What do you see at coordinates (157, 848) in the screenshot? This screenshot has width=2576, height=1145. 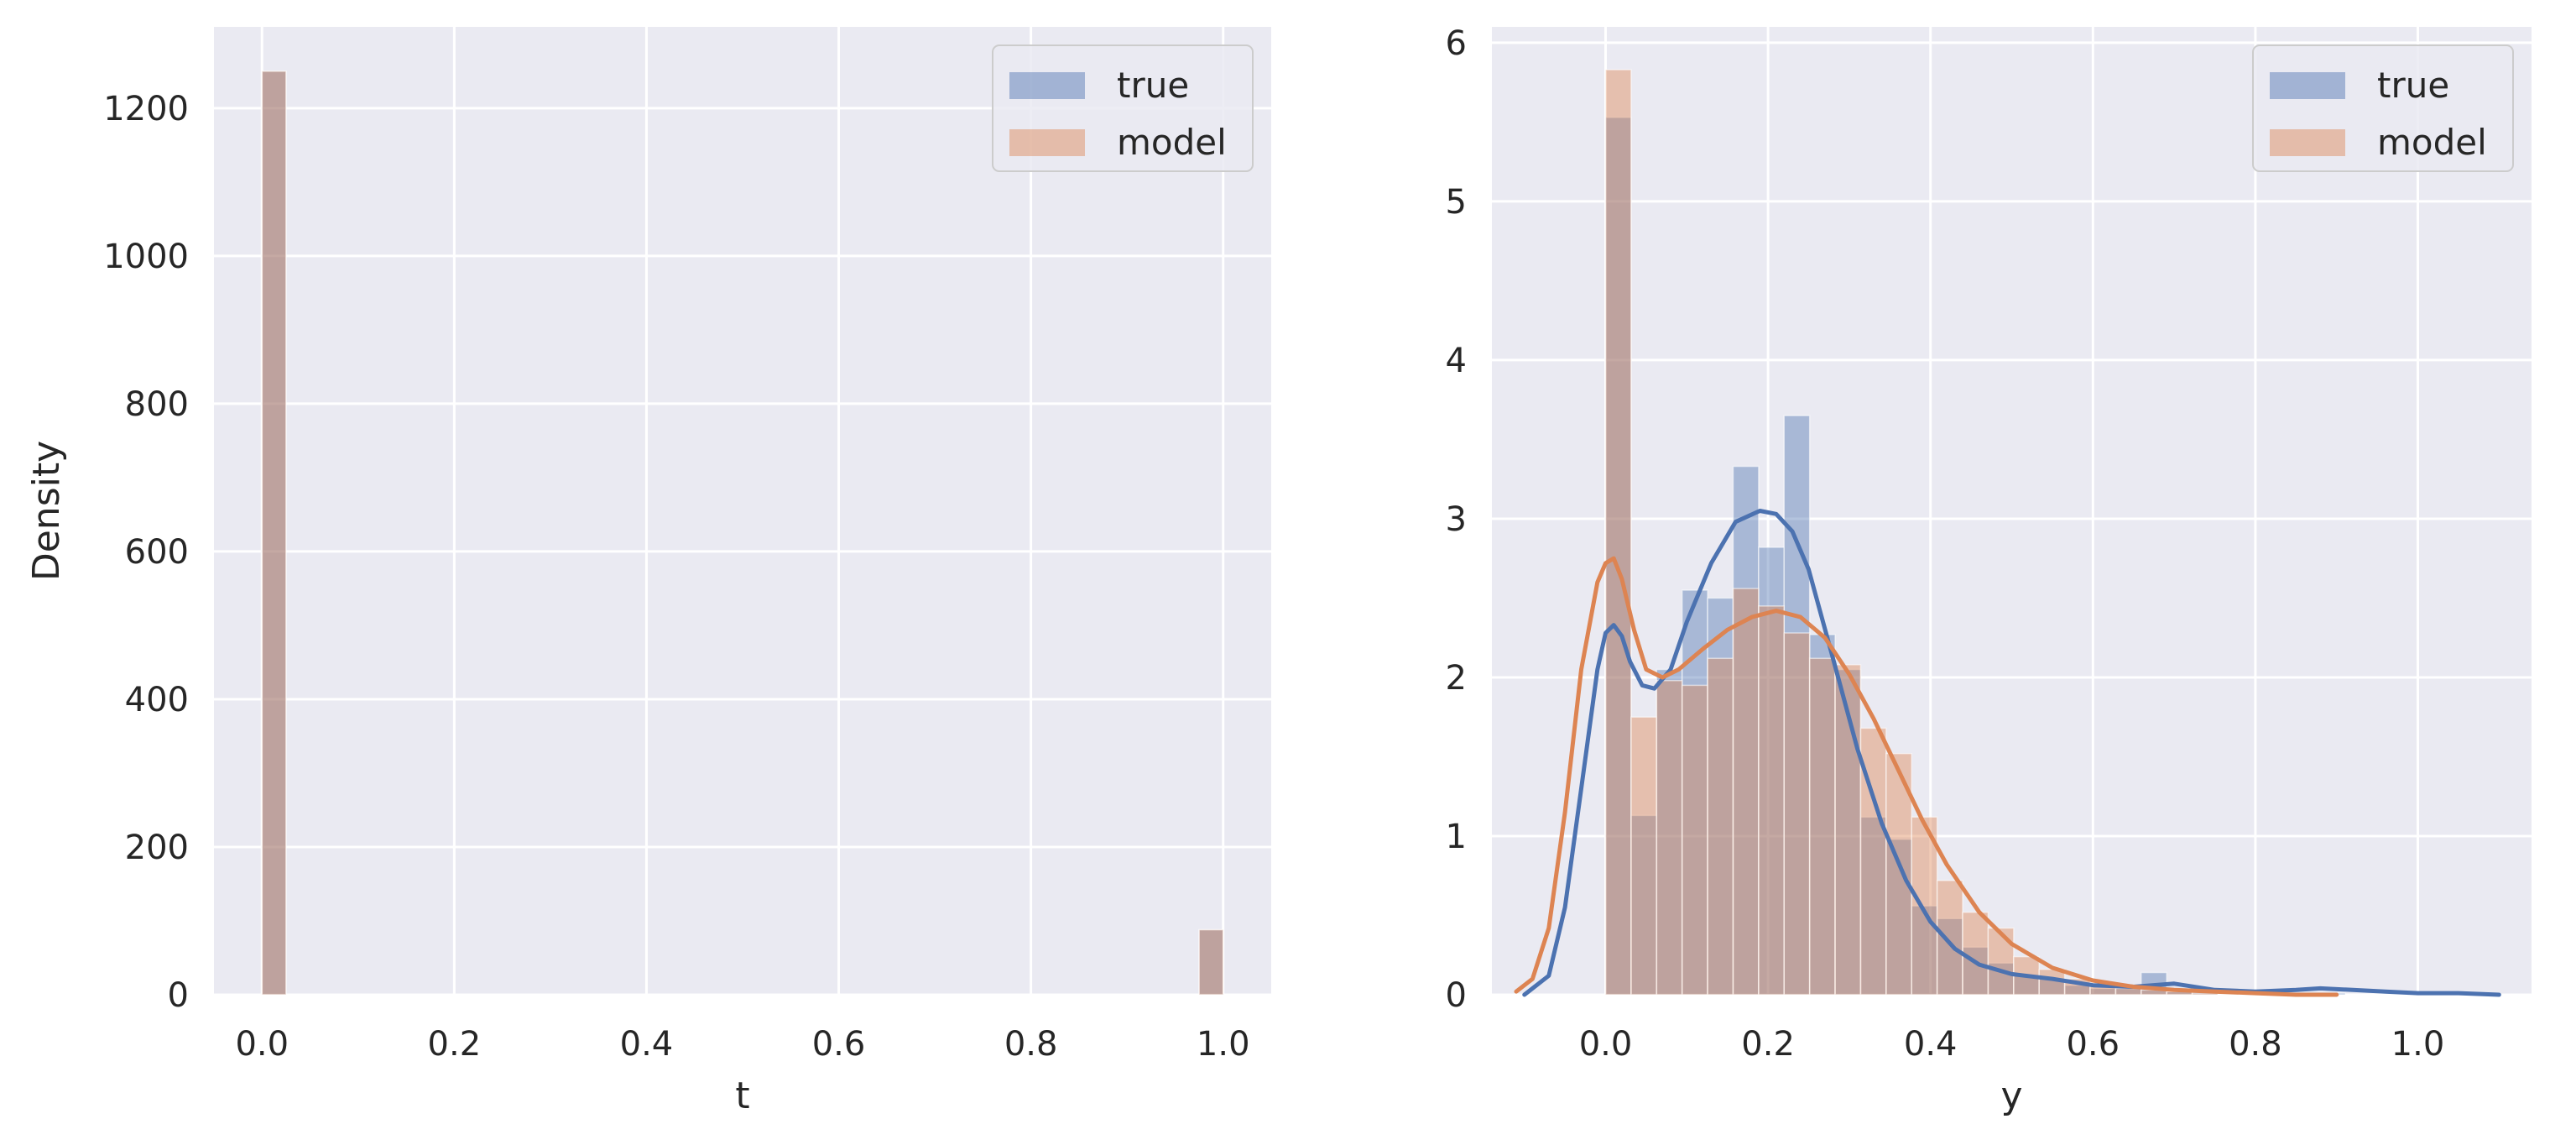 I see `y-tick-label: 200` at bounding box center [157, 848].